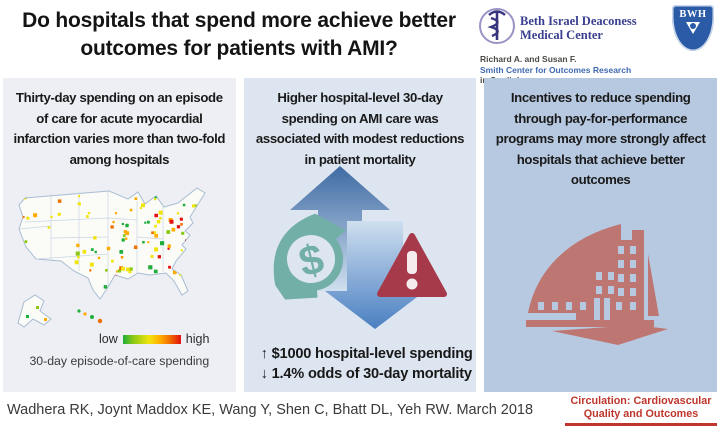 The image size is (720, 432). Describe the element at coordinates (497, 28) in the screenshot. I see `caduceus-icon` at that location.